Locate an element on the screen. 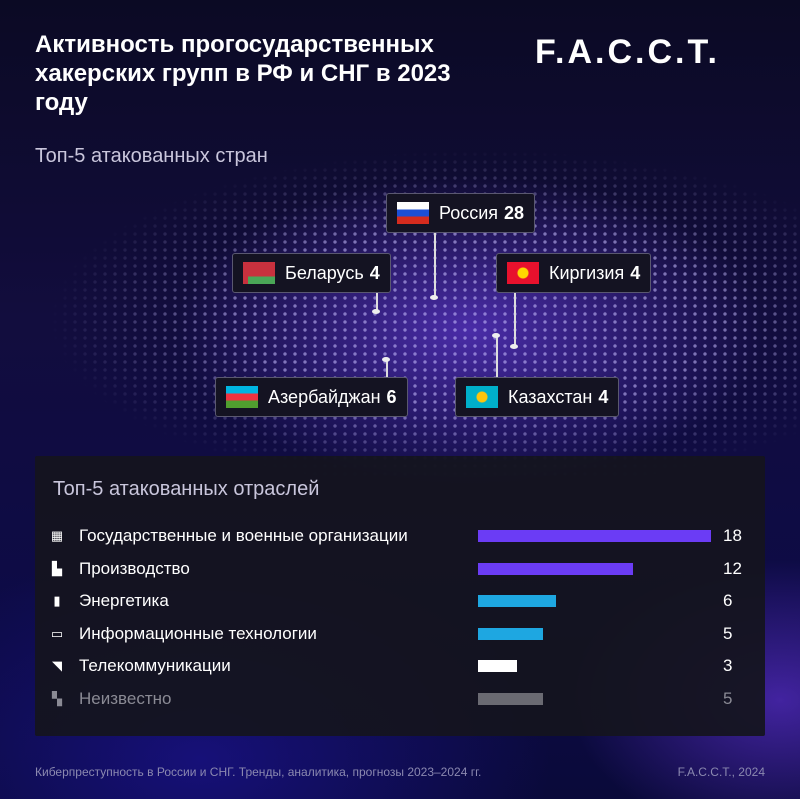  kyrgyzstan-flag-icon is located at coordinates (523, 273).